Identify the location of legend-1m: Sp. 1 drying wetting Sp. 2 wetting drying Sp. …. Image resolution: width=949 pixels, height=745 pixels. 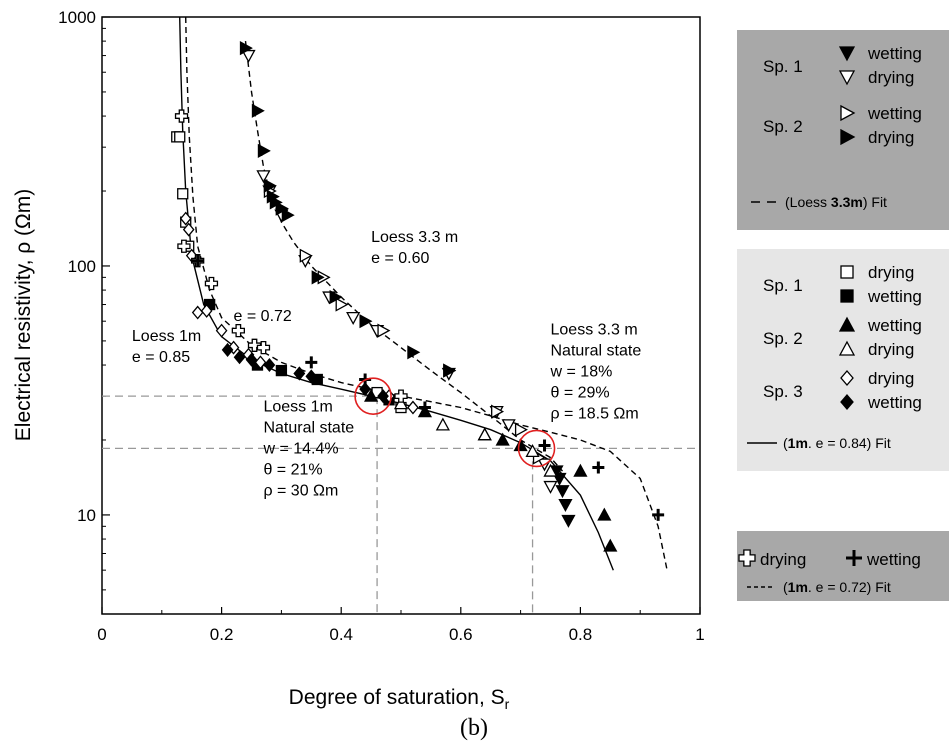
(843, 360).